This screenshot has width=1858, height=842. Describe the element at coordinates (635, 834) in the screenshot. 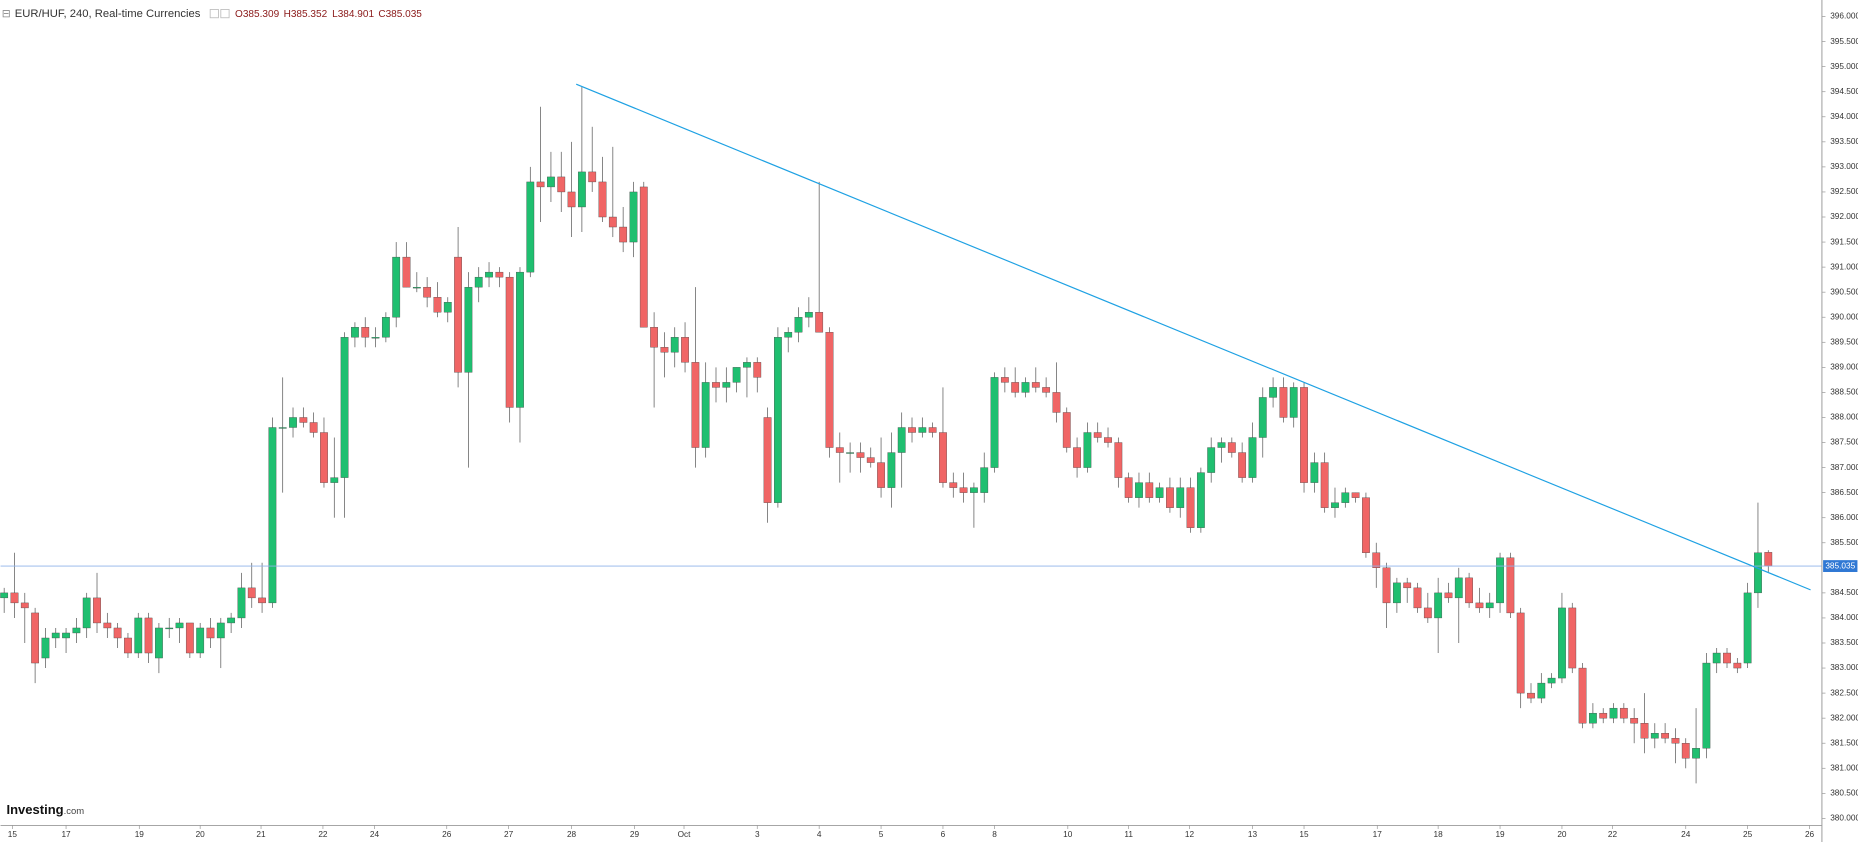

I see `x-tick-label: 29` at that location.